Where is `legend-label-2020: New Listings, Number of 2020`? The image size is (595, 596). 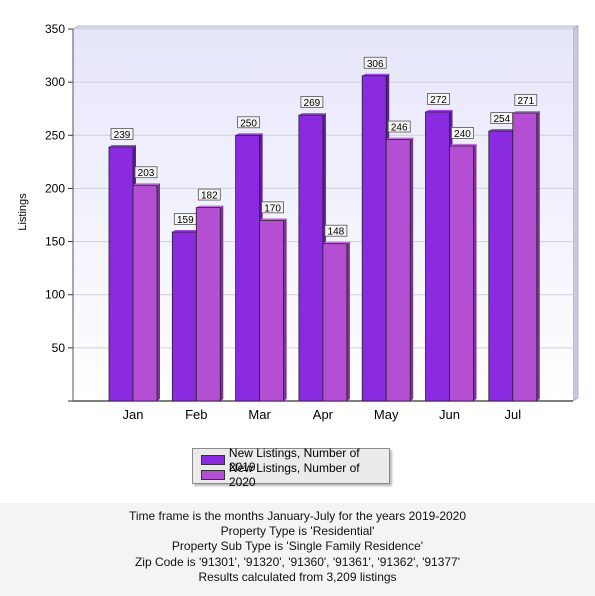
legend-label-2020: New Listings, Number of 2020 is located at coordinates (294, 474).